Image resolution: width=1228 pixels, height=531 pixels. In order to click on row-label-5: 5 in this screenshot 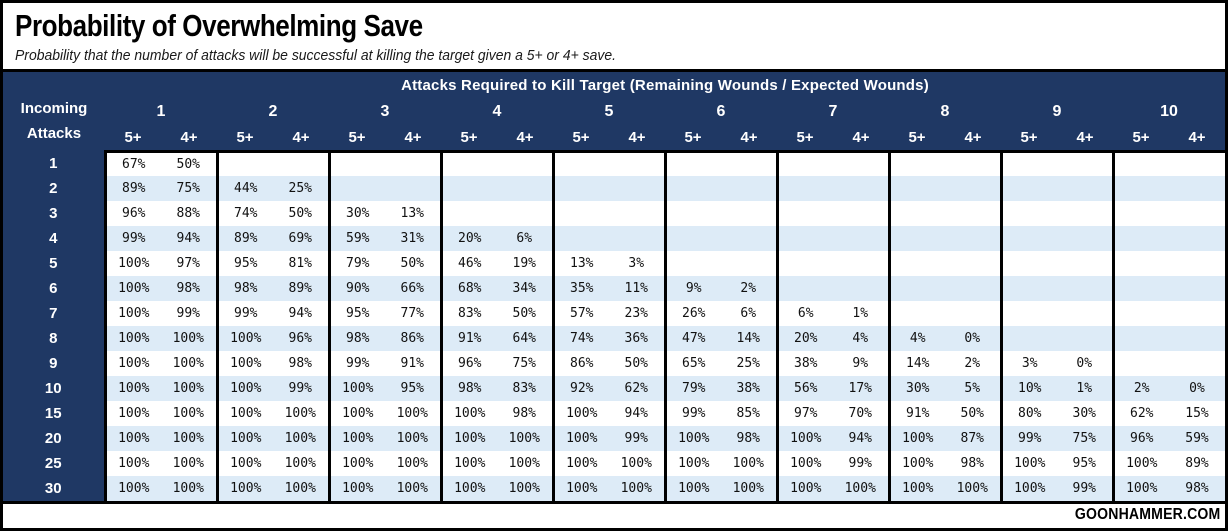, I will do `click(54, 263)`.